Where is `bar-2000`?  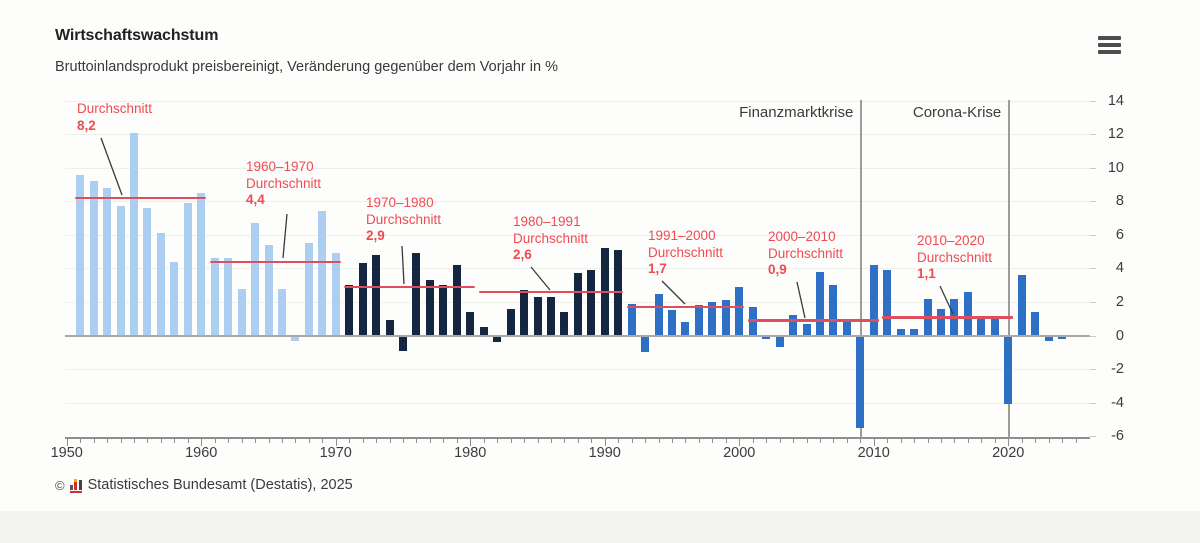
bar-2000 is located at coordinates (739, 311).